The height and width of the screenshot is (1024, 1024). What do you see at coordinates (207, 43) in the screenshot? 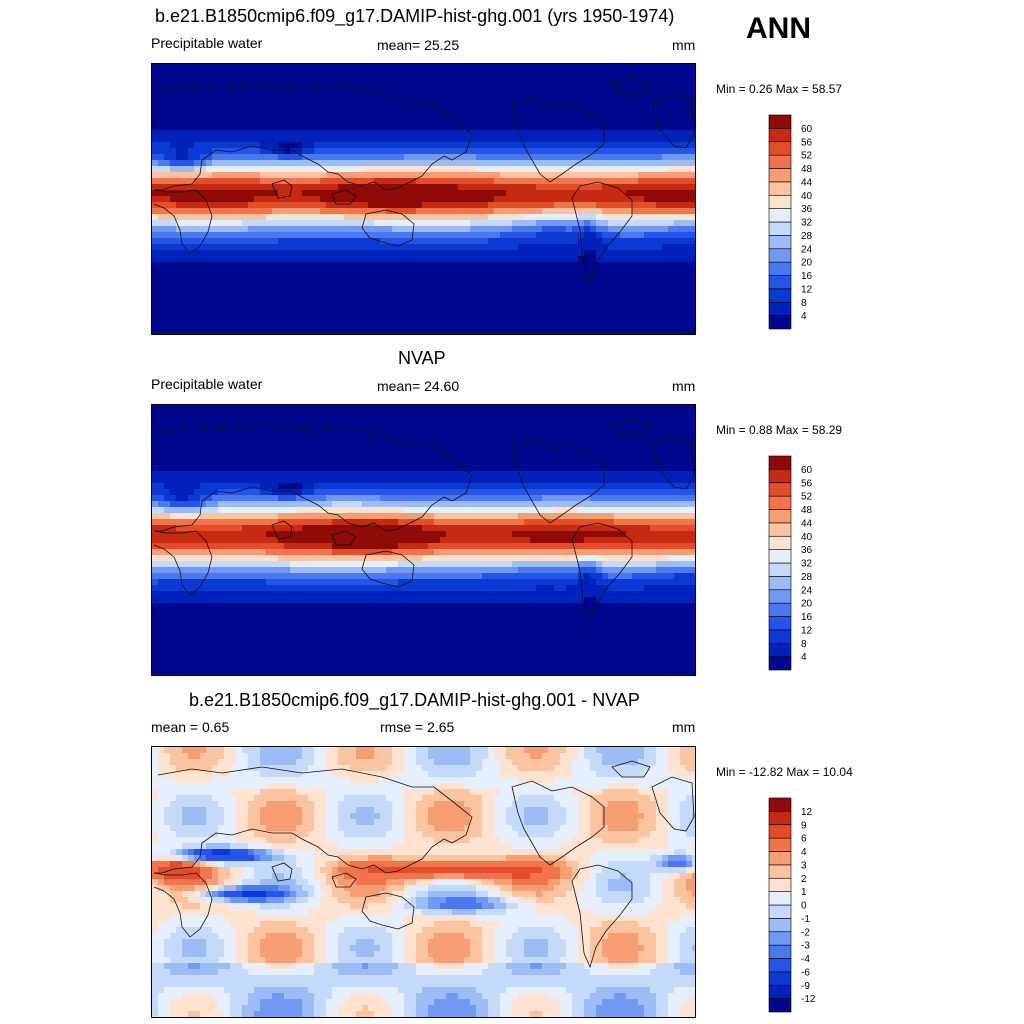
I see `variable-label: Precipitable water` at bounding box center [207, 43].